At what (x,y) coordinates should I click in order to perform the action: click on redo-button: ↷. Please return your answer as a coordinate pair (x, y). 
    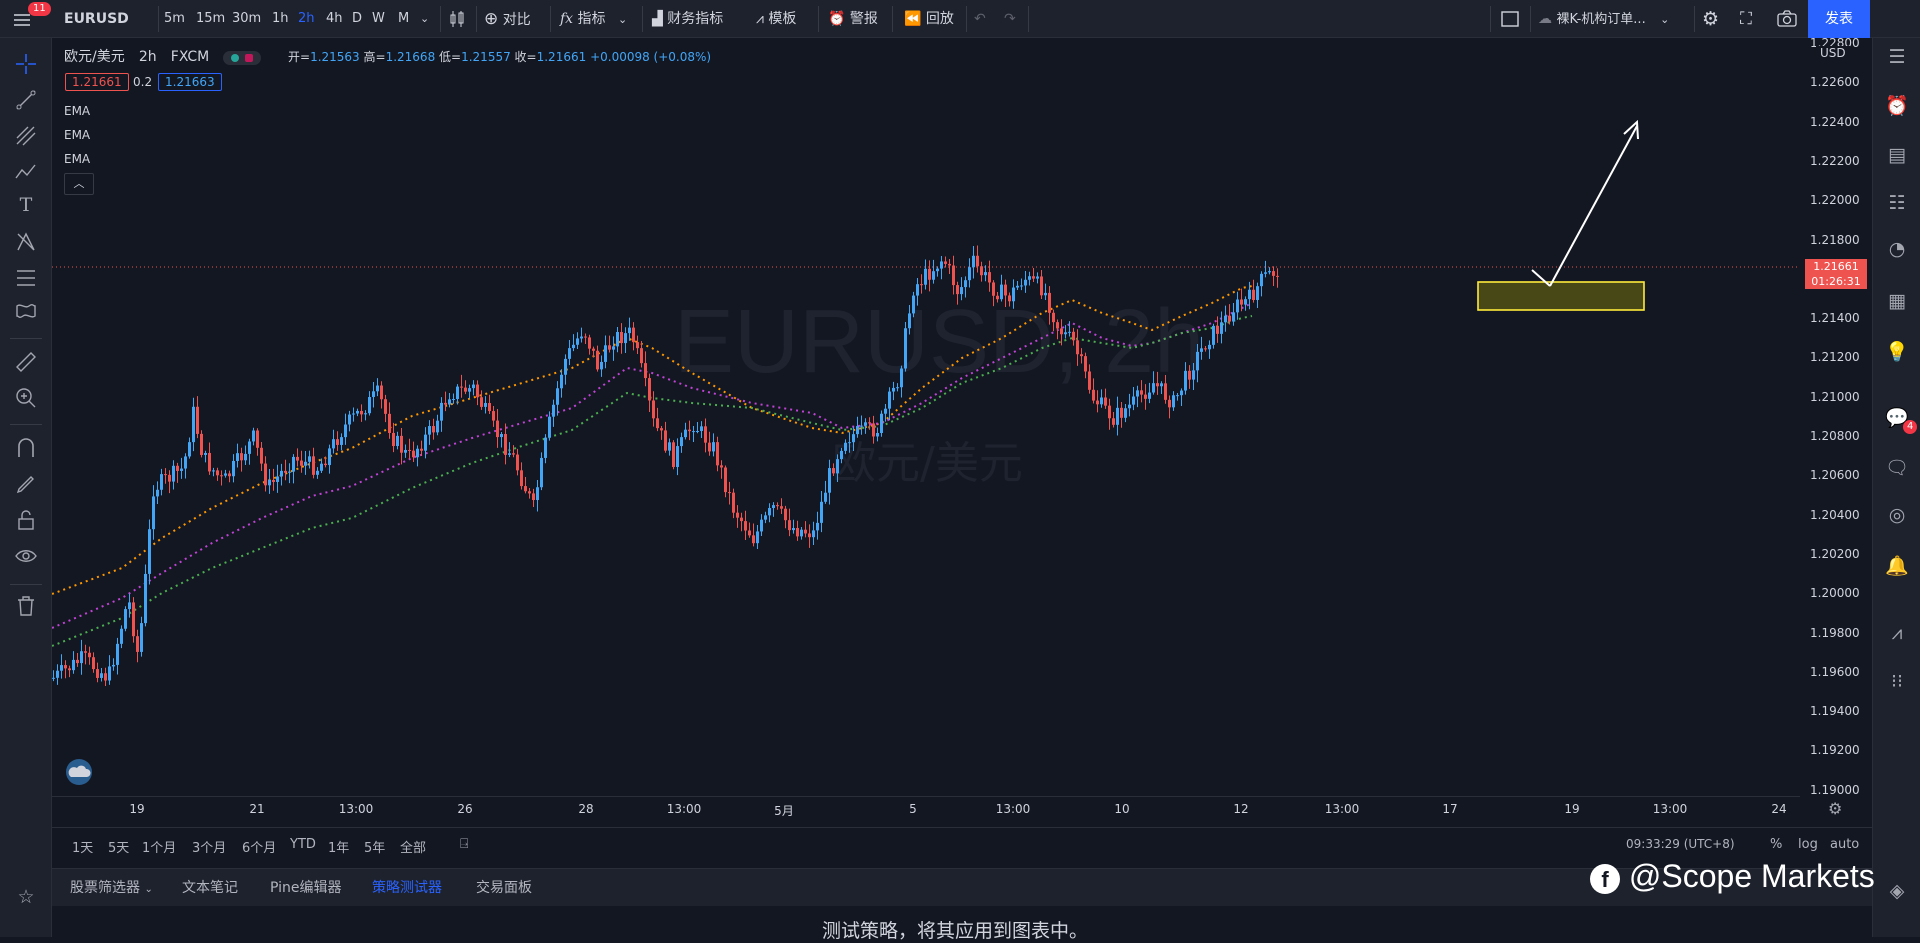
    Looking at the image, I should click on (1010, 19).